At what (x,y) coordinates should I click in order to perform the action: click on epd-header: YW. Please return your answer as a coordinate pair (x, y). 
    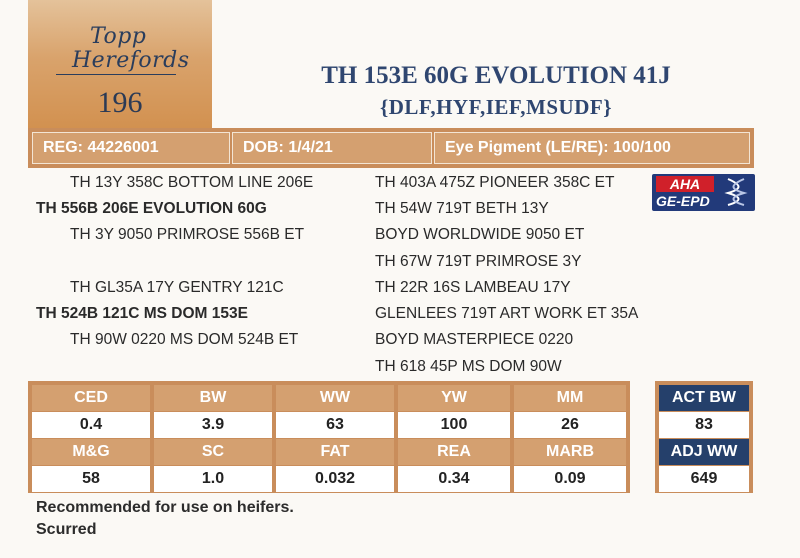
    Looking at the image, I should click on (454, 398).